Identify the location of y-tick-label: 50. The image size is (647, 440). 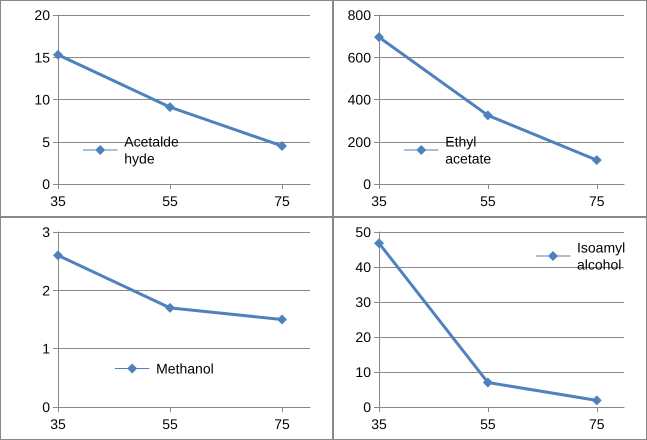
(363, 232).